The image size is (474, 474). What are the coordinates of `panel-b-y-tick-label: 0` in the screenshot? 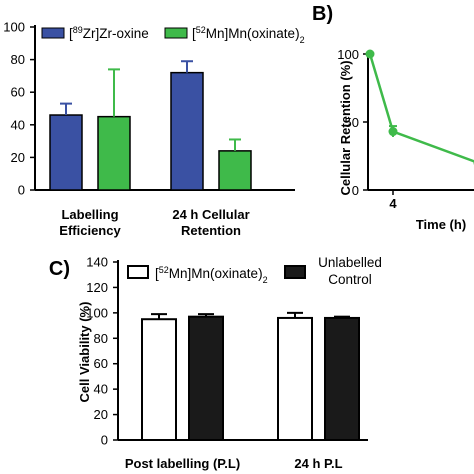 It's located at (355, 190).